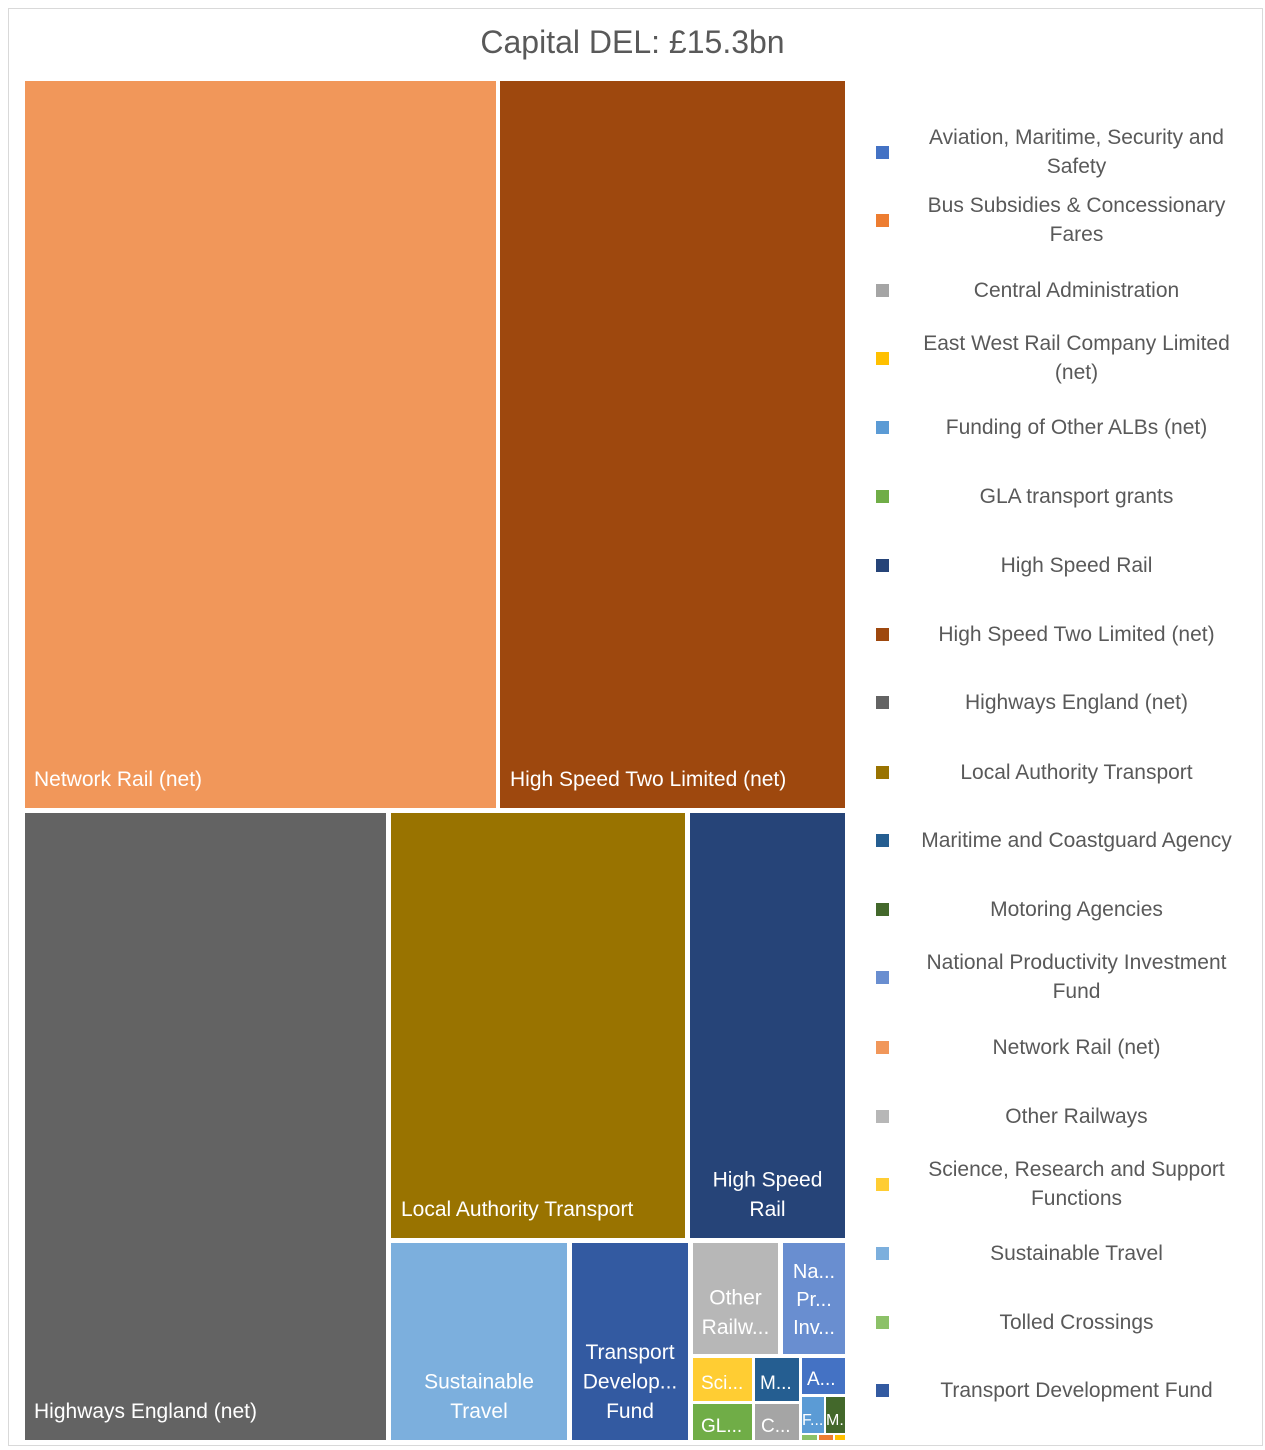 This screenshot has height=1450, width=1265. I want to click on legend-item-national-productivity-investment-fund: National Productivity Investment Fund, so click(1061, 977).